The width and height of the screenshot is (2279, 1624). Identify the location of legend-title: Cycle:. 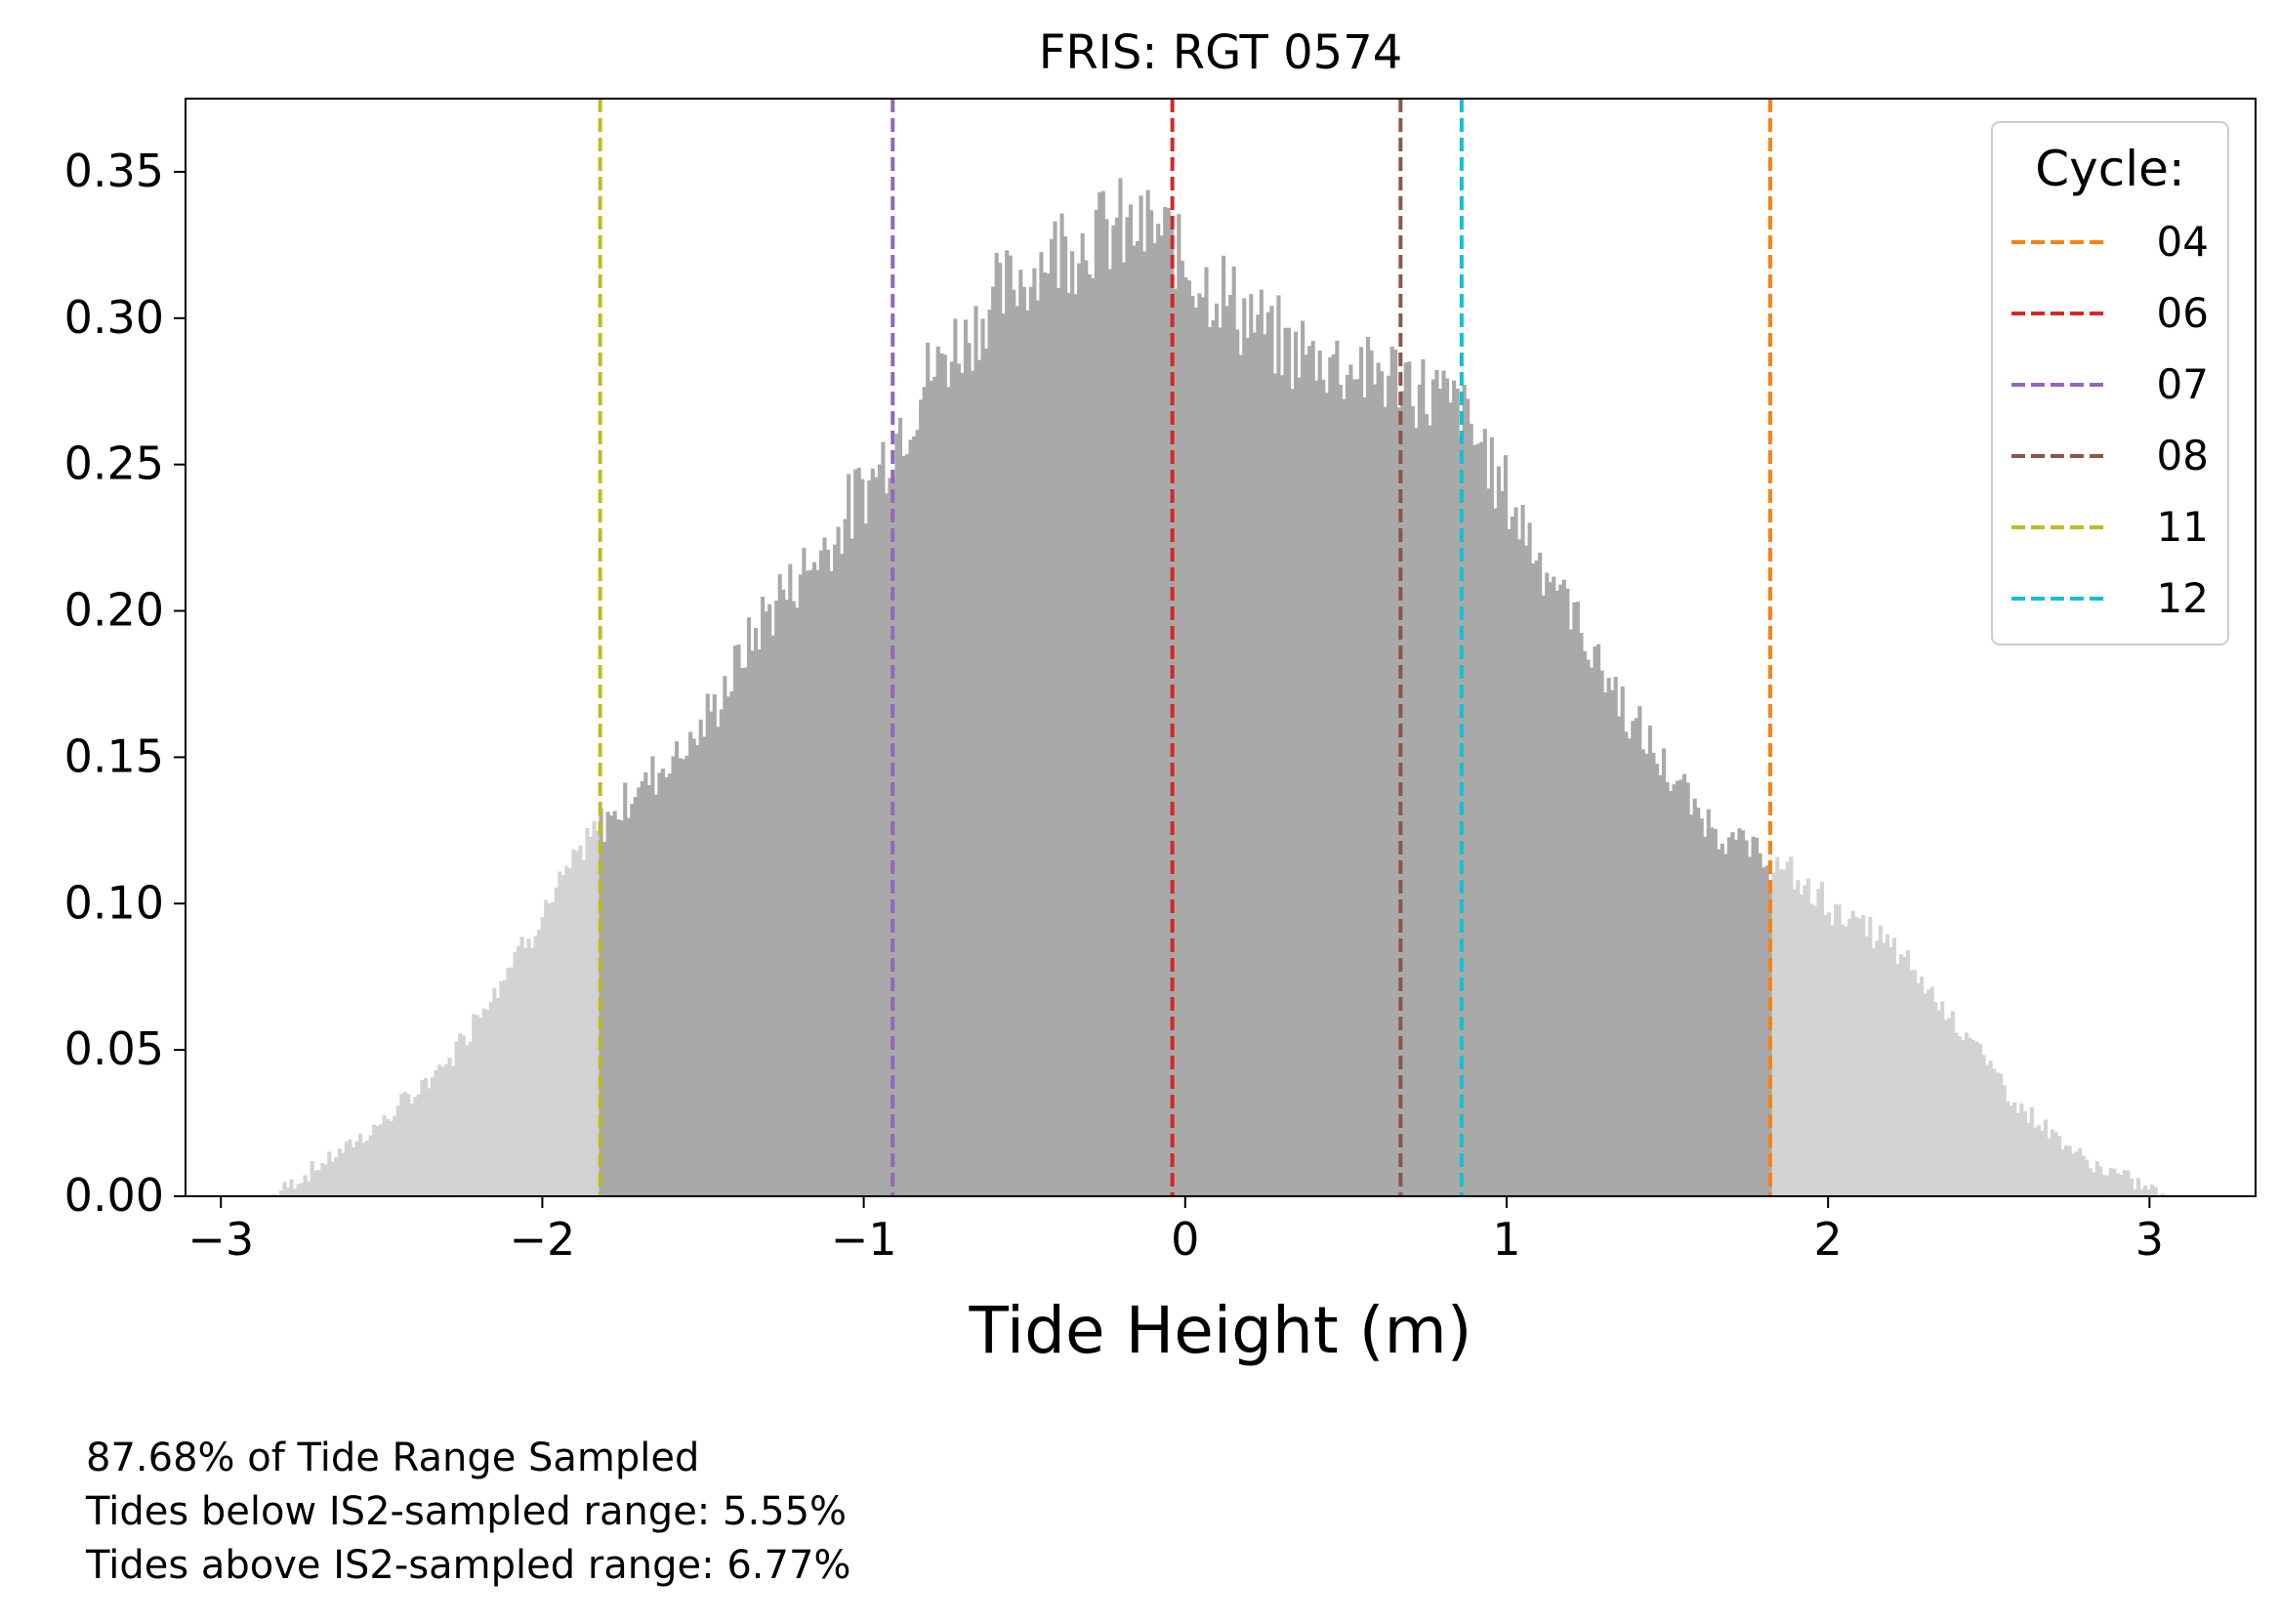
(2110, 169).